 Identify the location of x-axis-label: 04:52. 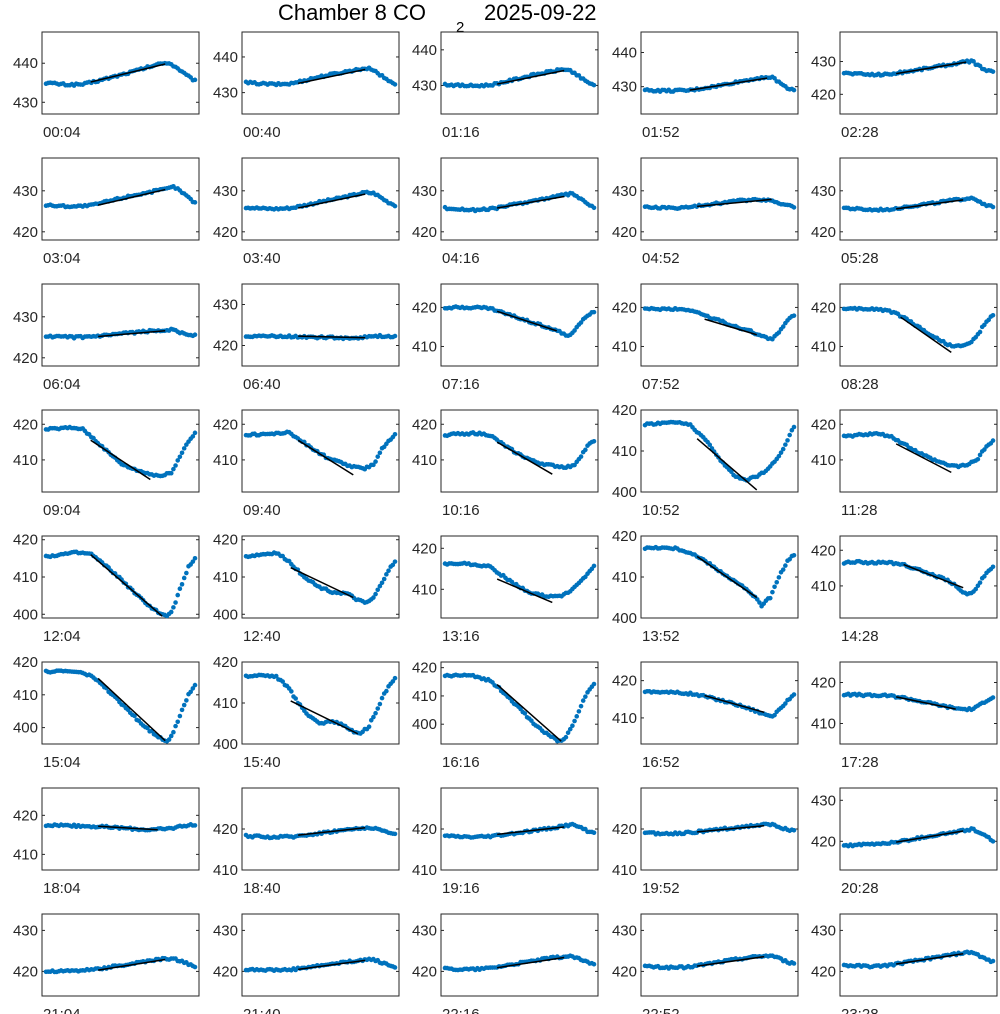
(661, 258).